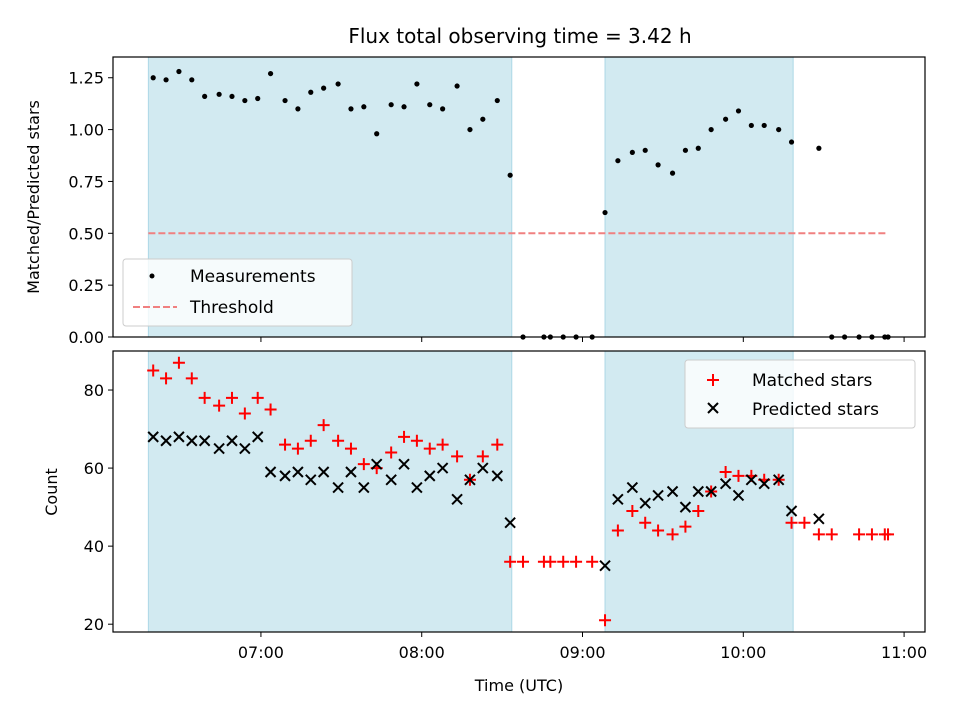  Describe the element at coordinates (713, 408) in the screenshot. I see `legend-predicted-marker` at that location.